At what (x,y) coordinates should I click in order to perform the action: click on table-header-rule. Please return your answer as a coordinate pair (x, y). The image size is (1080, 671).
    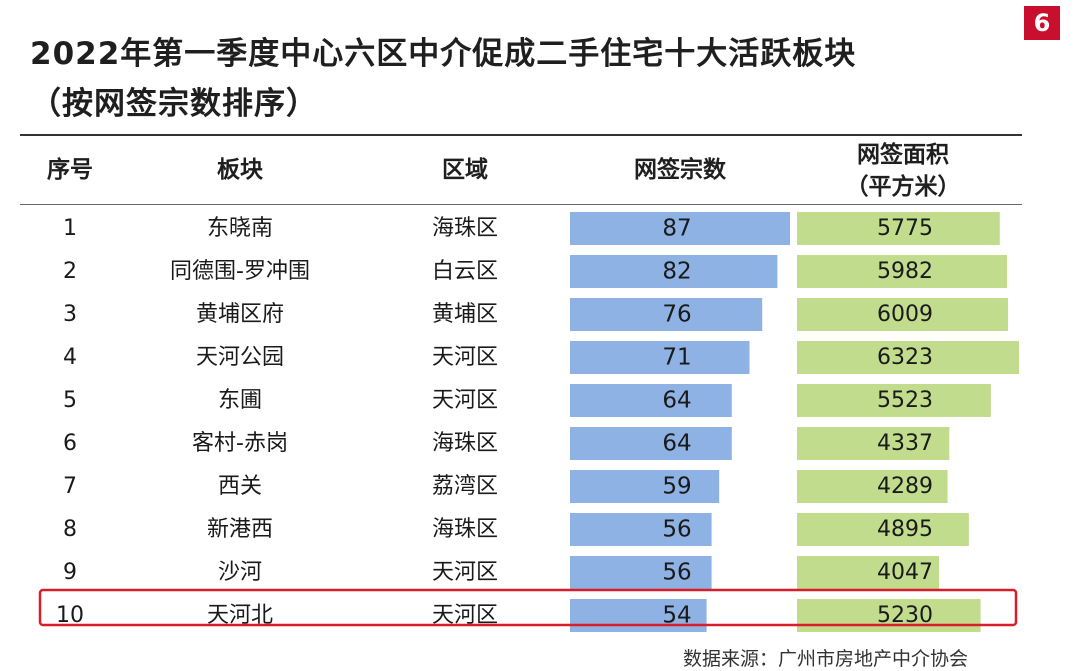
    Looking at the image, I should click on (521, 204).